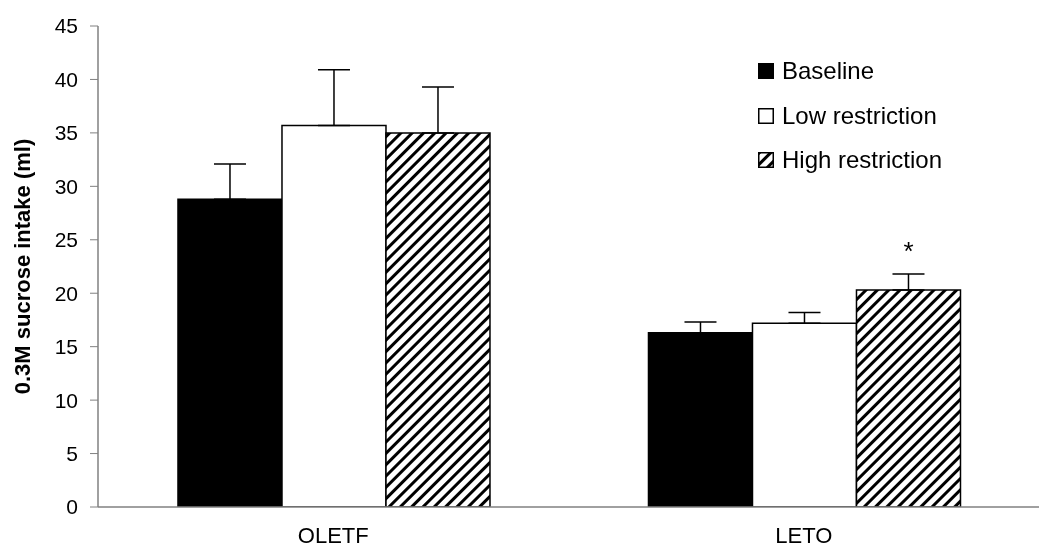  Describe the element at coordinates (828, 71) in the screenshot. I see `legend-label: Baseline` at that location.